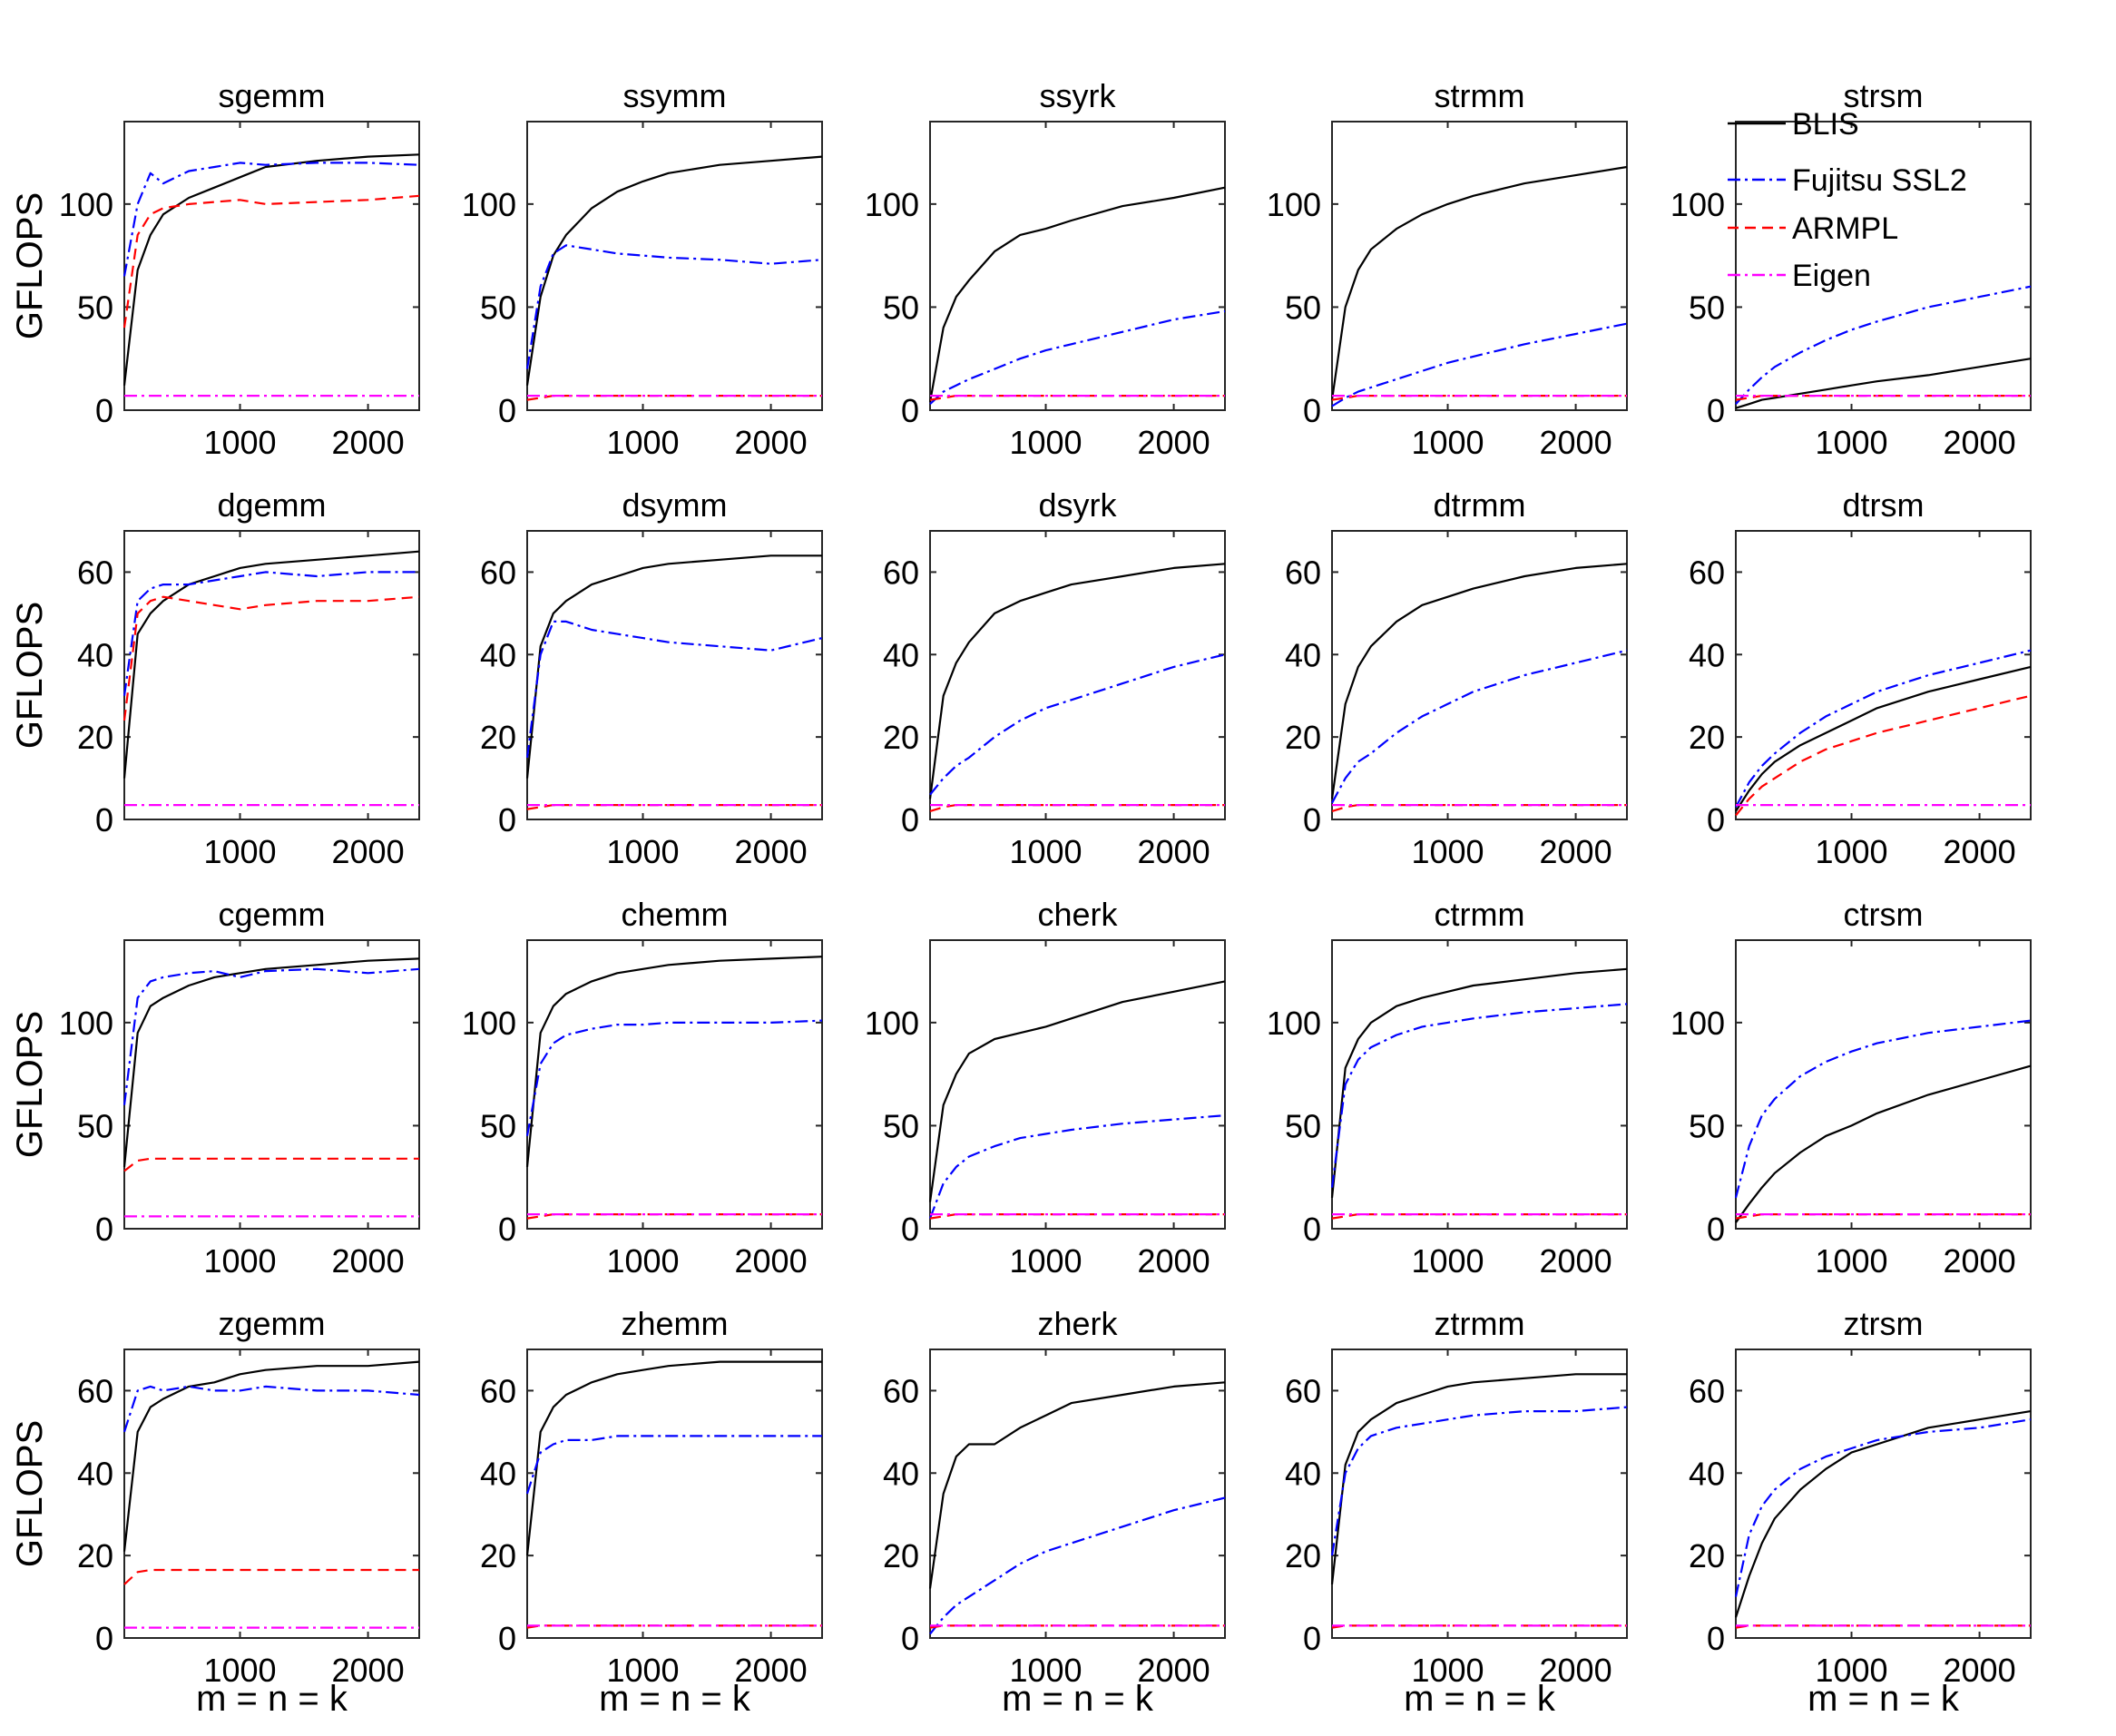 This screenshot has height=1736, width=2116. Describe the element at coordinates (1826, 125) in the screenshot. I see `legend-label-blis: BLIS` at that location.